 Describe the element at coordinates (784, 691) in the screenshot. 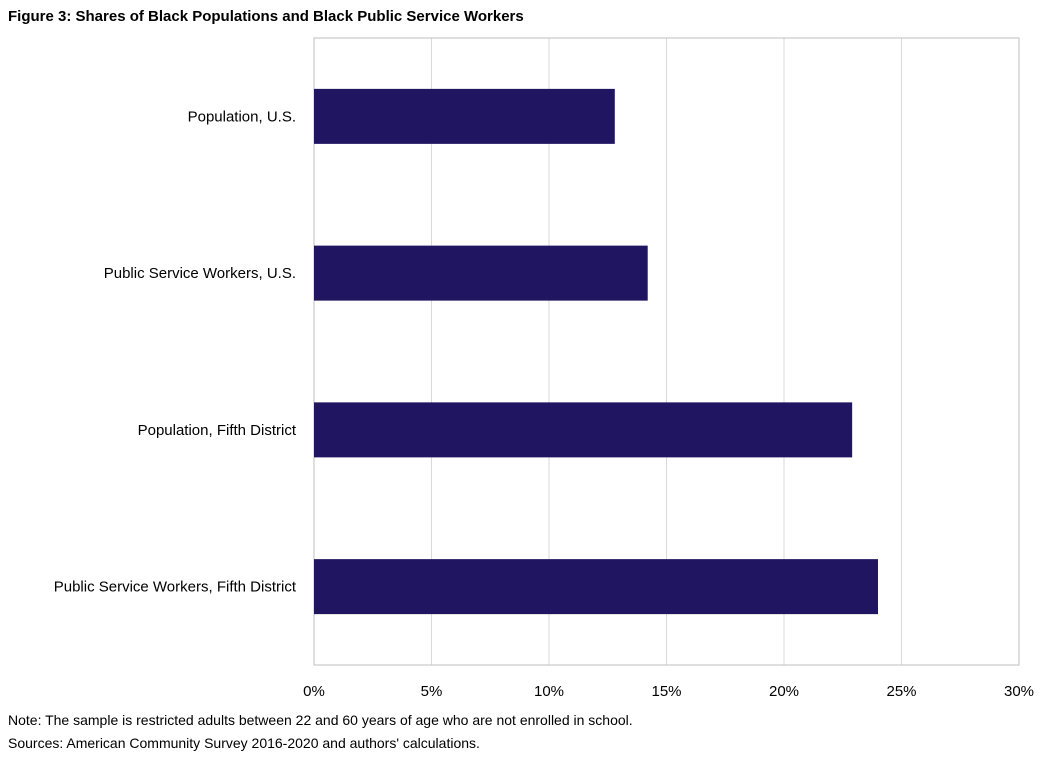

I see `x-tick-label: 20%` at that location.